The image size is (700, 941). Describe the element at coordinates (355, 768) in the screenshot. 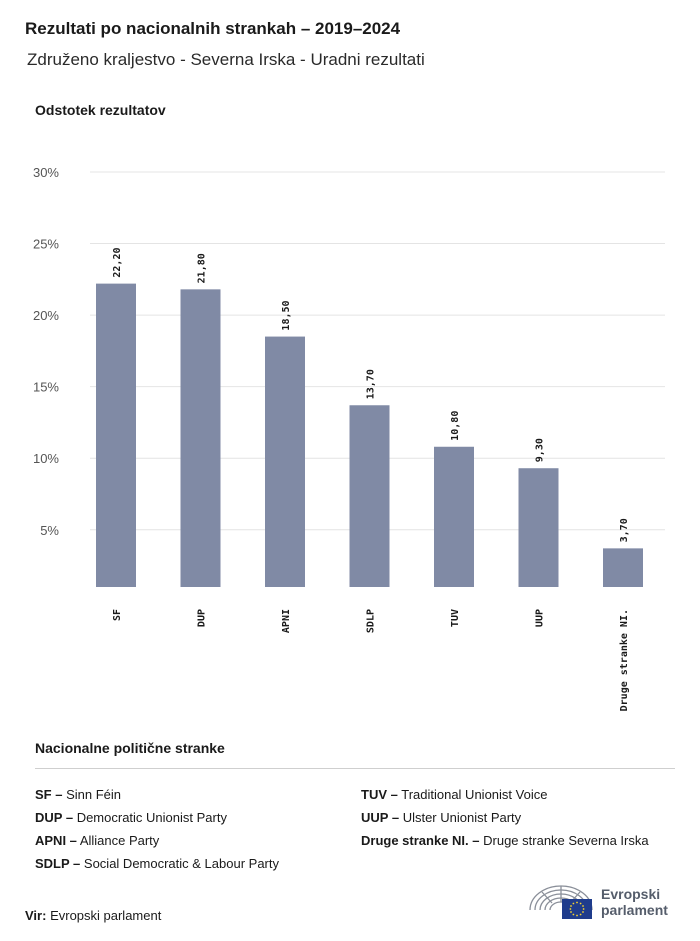

I see `legend-divider` at that location.